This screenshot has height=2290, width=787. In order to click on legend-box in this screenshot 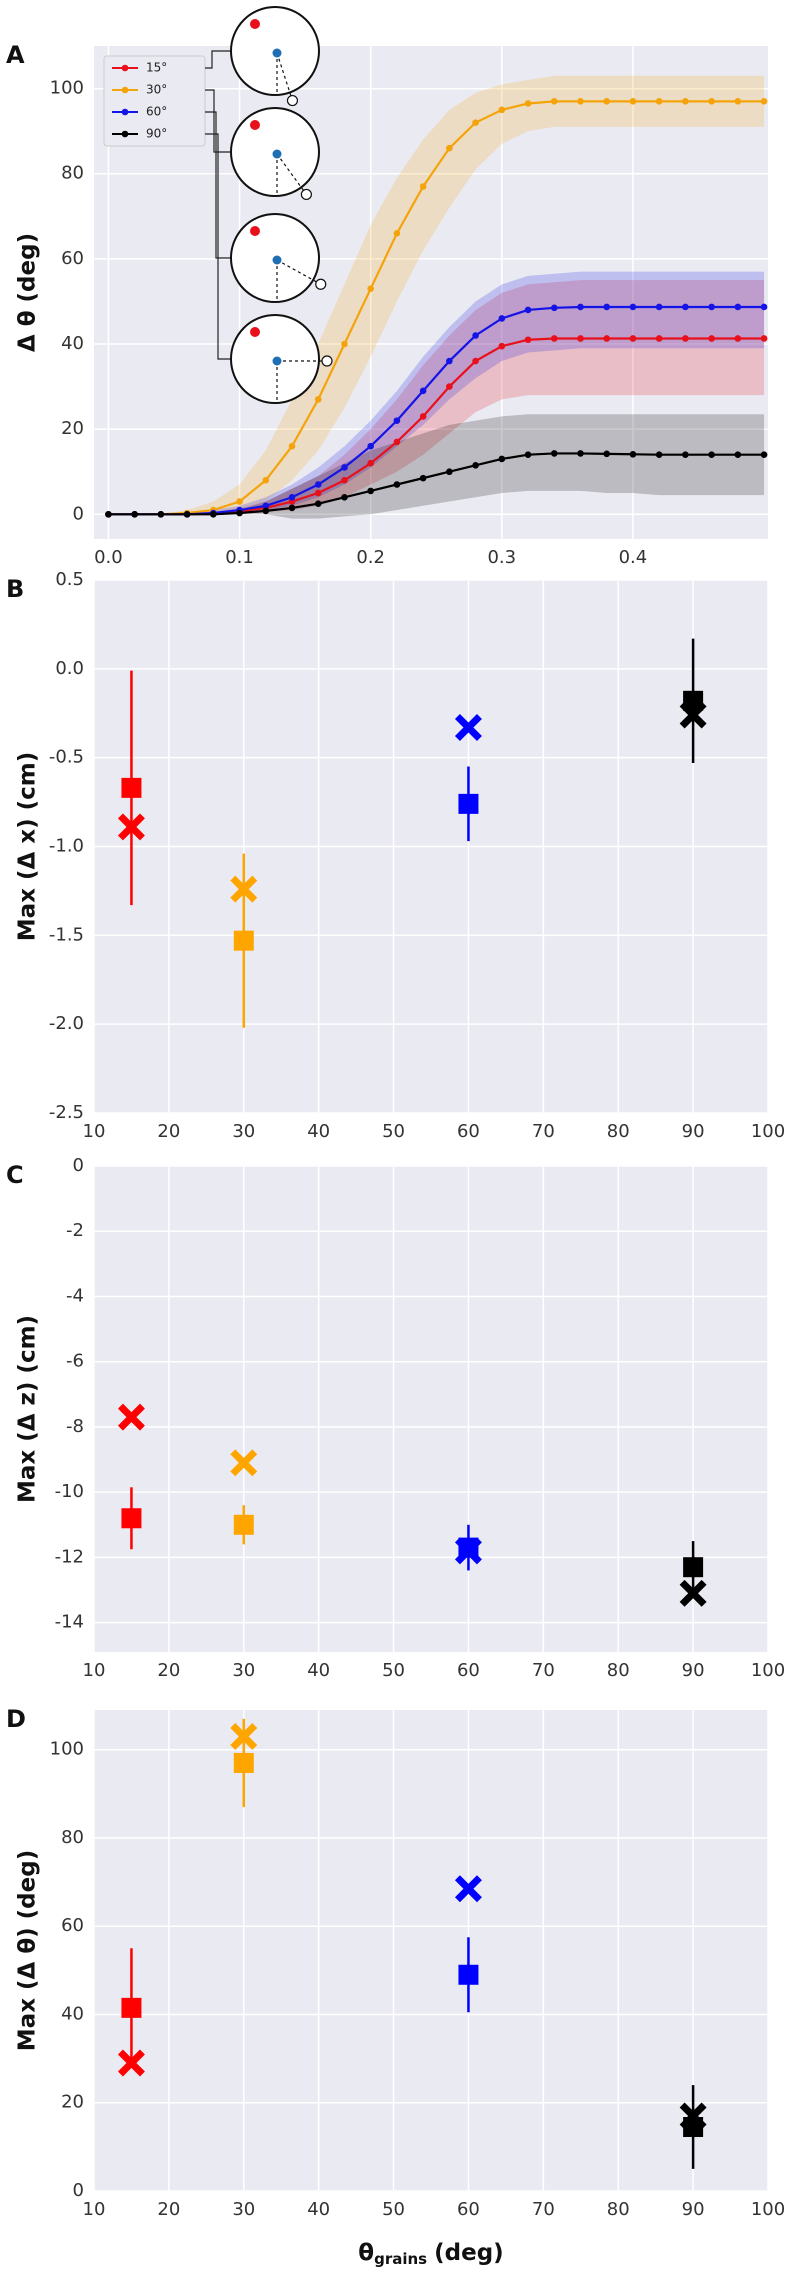, I will do `click(154, 101)`.